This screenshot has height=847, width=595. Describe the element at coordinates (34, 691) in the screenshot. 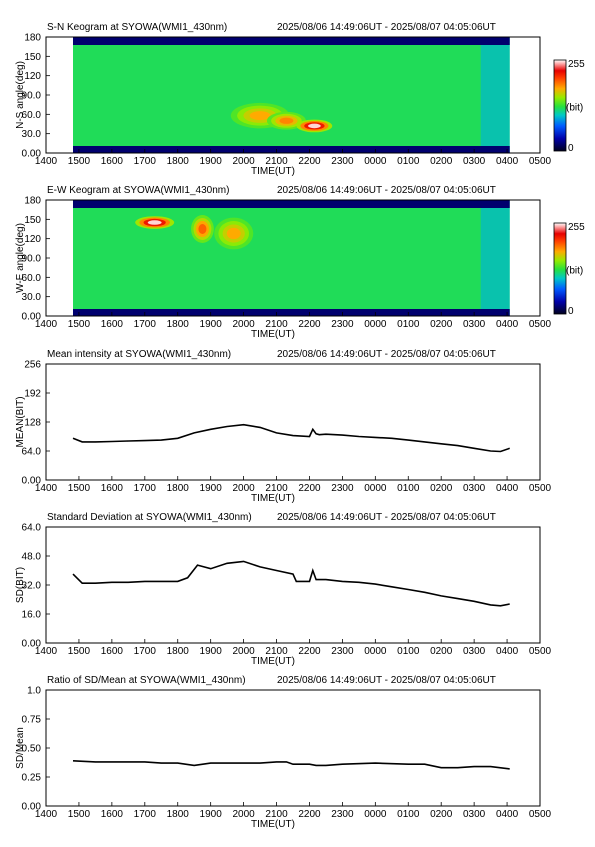

I see `y-tick-label: 1.0` at that location.